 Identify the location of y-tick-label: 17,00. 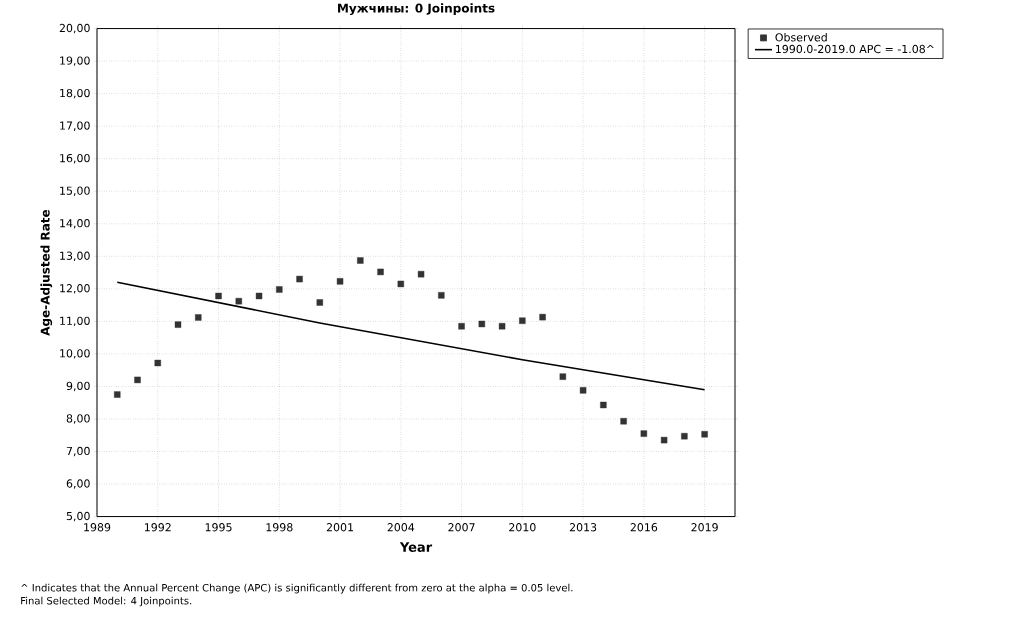
(75, 126).